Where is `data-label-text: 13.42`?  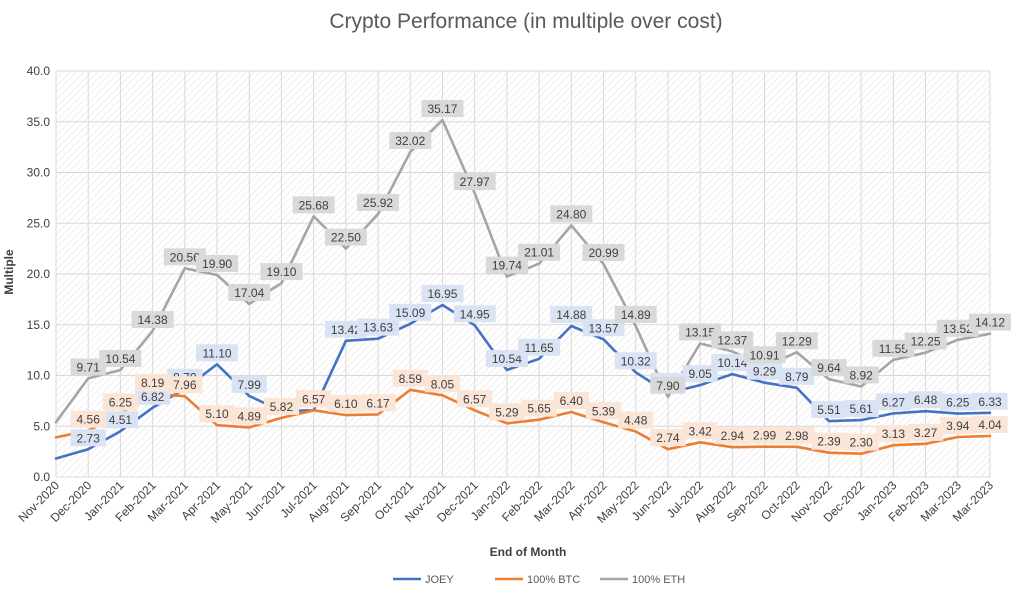
data-label-text: 13.42 is located at coordinates (346, 330).